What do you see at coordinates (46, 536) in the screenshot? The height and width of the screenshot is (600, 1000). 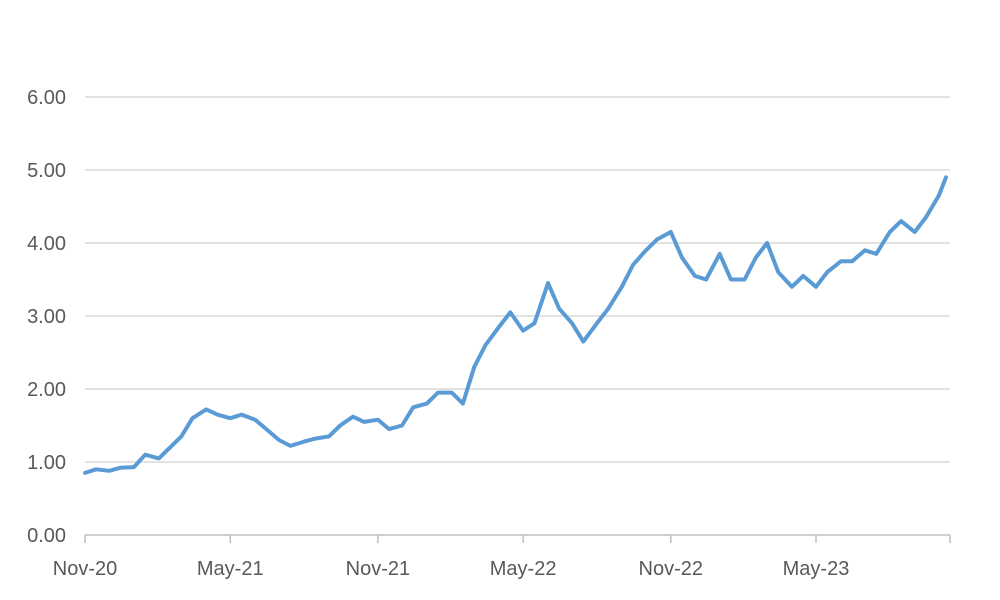 I see `y-tick-label: 0.00` at bounding box center [46, 536].